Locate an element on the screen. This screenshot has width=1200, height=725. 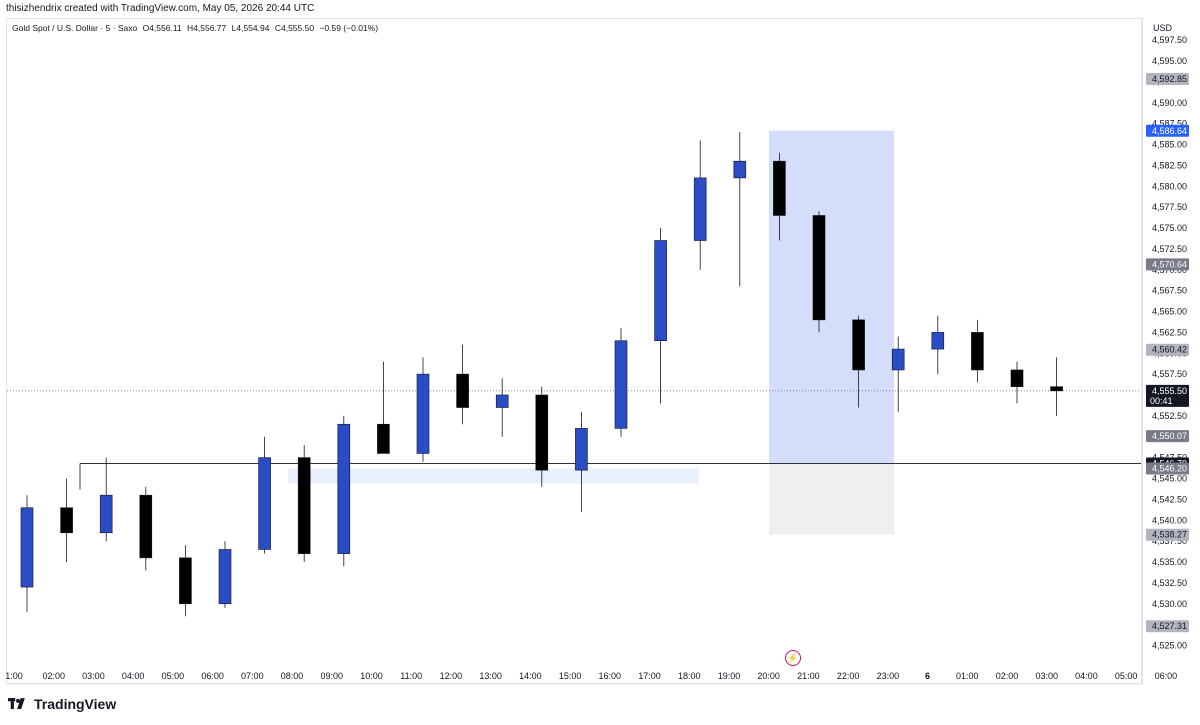
ohlc-open: O4,556.11 is located at coordinates (162, 28).